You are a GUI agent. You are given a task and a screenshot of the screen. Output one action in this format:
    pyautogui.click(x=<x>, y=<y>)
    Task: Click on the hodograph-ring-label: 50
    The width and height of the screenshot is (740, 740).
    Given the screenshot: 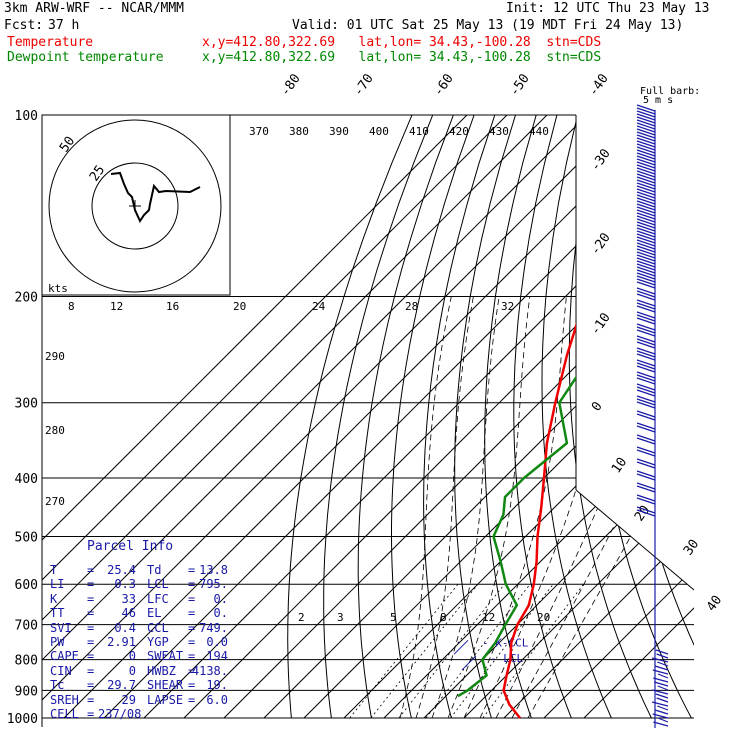 What is the action you would take?
    pyautogui.click(x=67, y=144)
    